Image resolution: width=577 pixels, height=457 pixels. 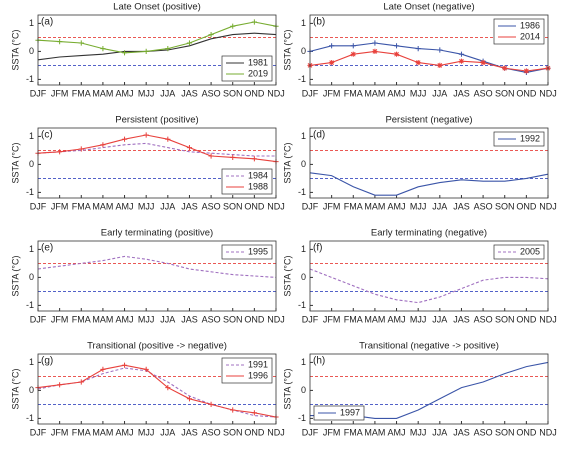 I want to click on panel-label: (g), so click(x=47, y=361).